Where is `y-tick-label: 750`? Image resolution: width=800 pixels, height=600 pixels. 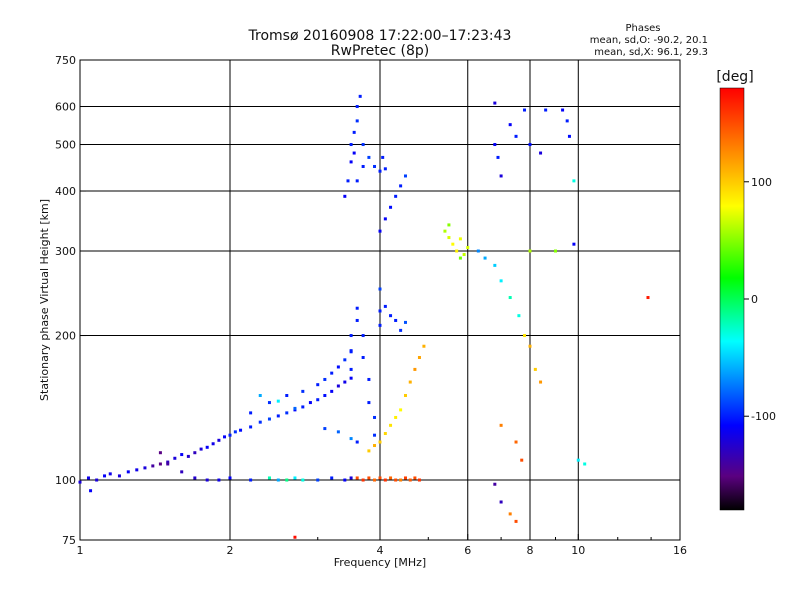 y-tick-label: 750 is located at coordinates (65, 60).